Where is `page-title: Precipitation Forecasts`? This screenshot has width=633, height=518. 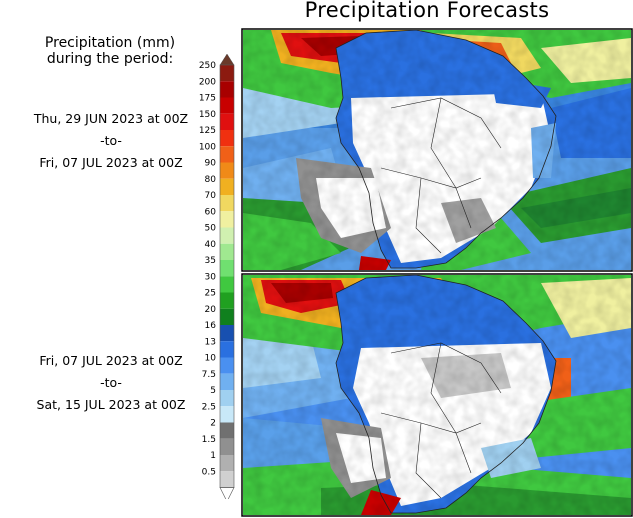
page-title: Precipitation Forecasts is located at coordinates (427, 11).